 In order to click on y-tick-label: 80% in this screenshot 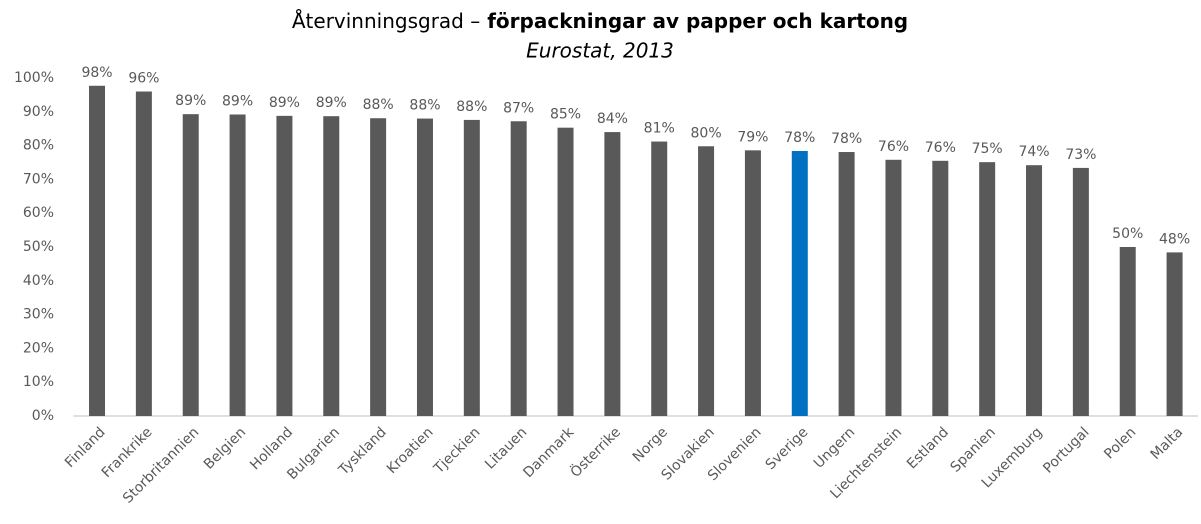, I will do `click(38, 146)`.